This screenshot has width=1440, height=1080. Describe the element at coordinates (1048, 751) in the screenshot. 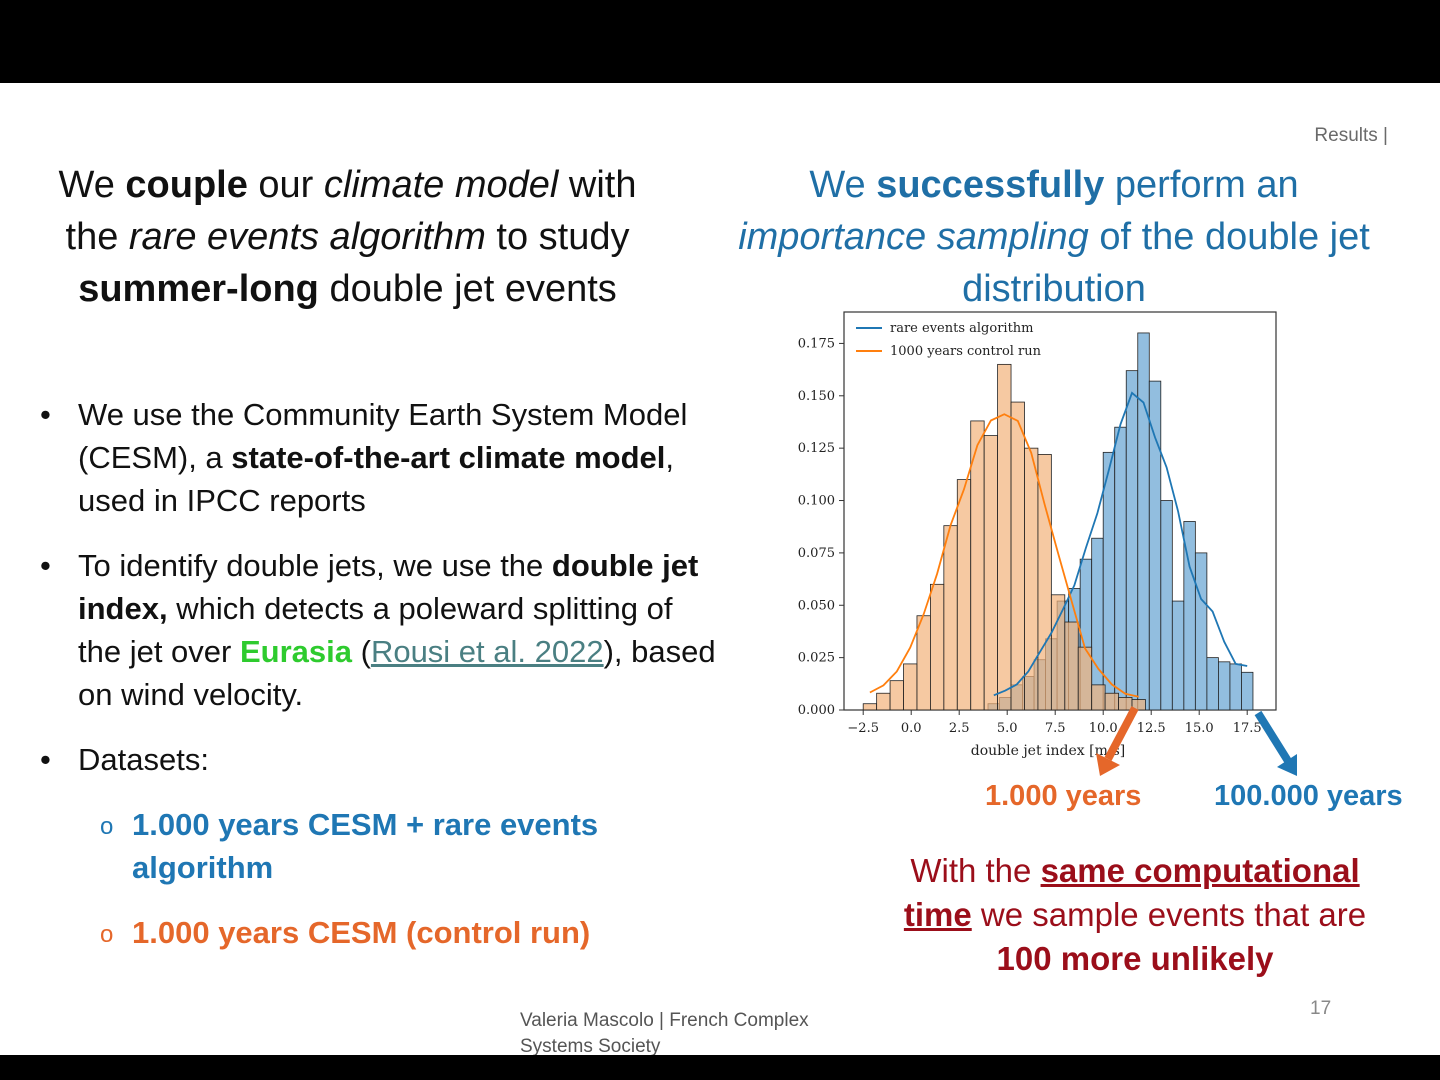

I see `x-axis-label: double jet index [m/s]` at that location.